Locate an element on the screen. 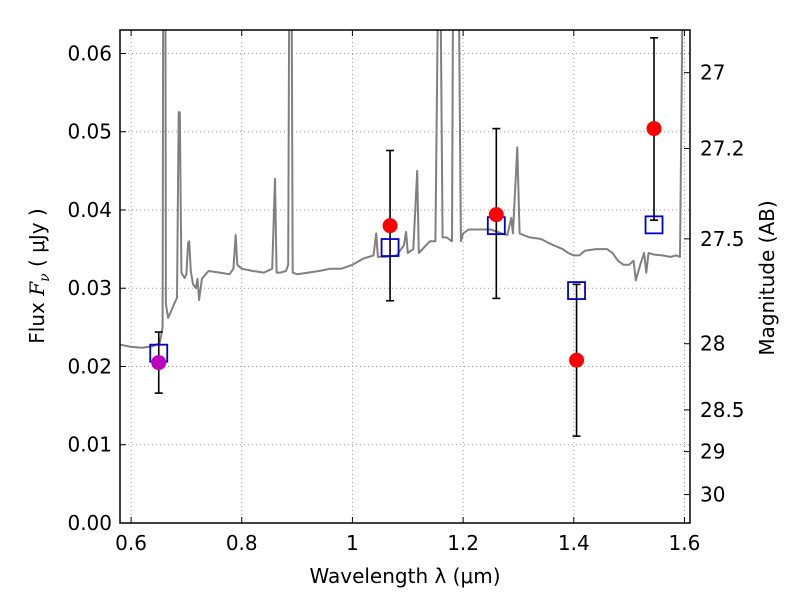 This screenshot has width=800, height=600. magnitude-tick-label: 27 is located at coordinates (712, 73).